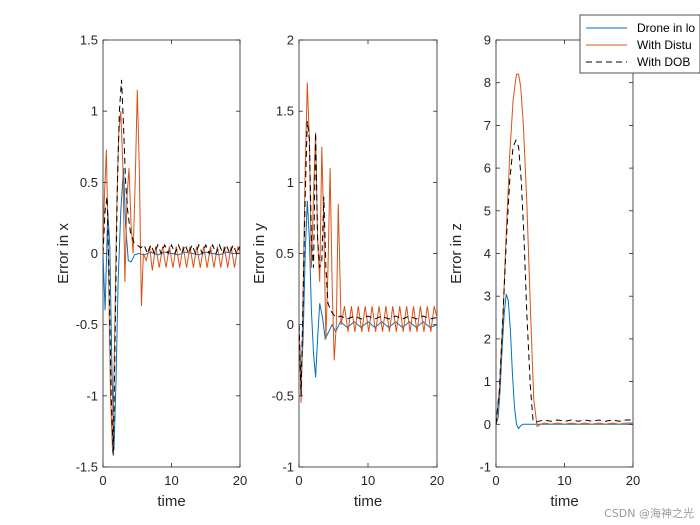 The width and height of the screenshot is (700, 525). I want to click on y-tick-label: 3, so click(487, 296).